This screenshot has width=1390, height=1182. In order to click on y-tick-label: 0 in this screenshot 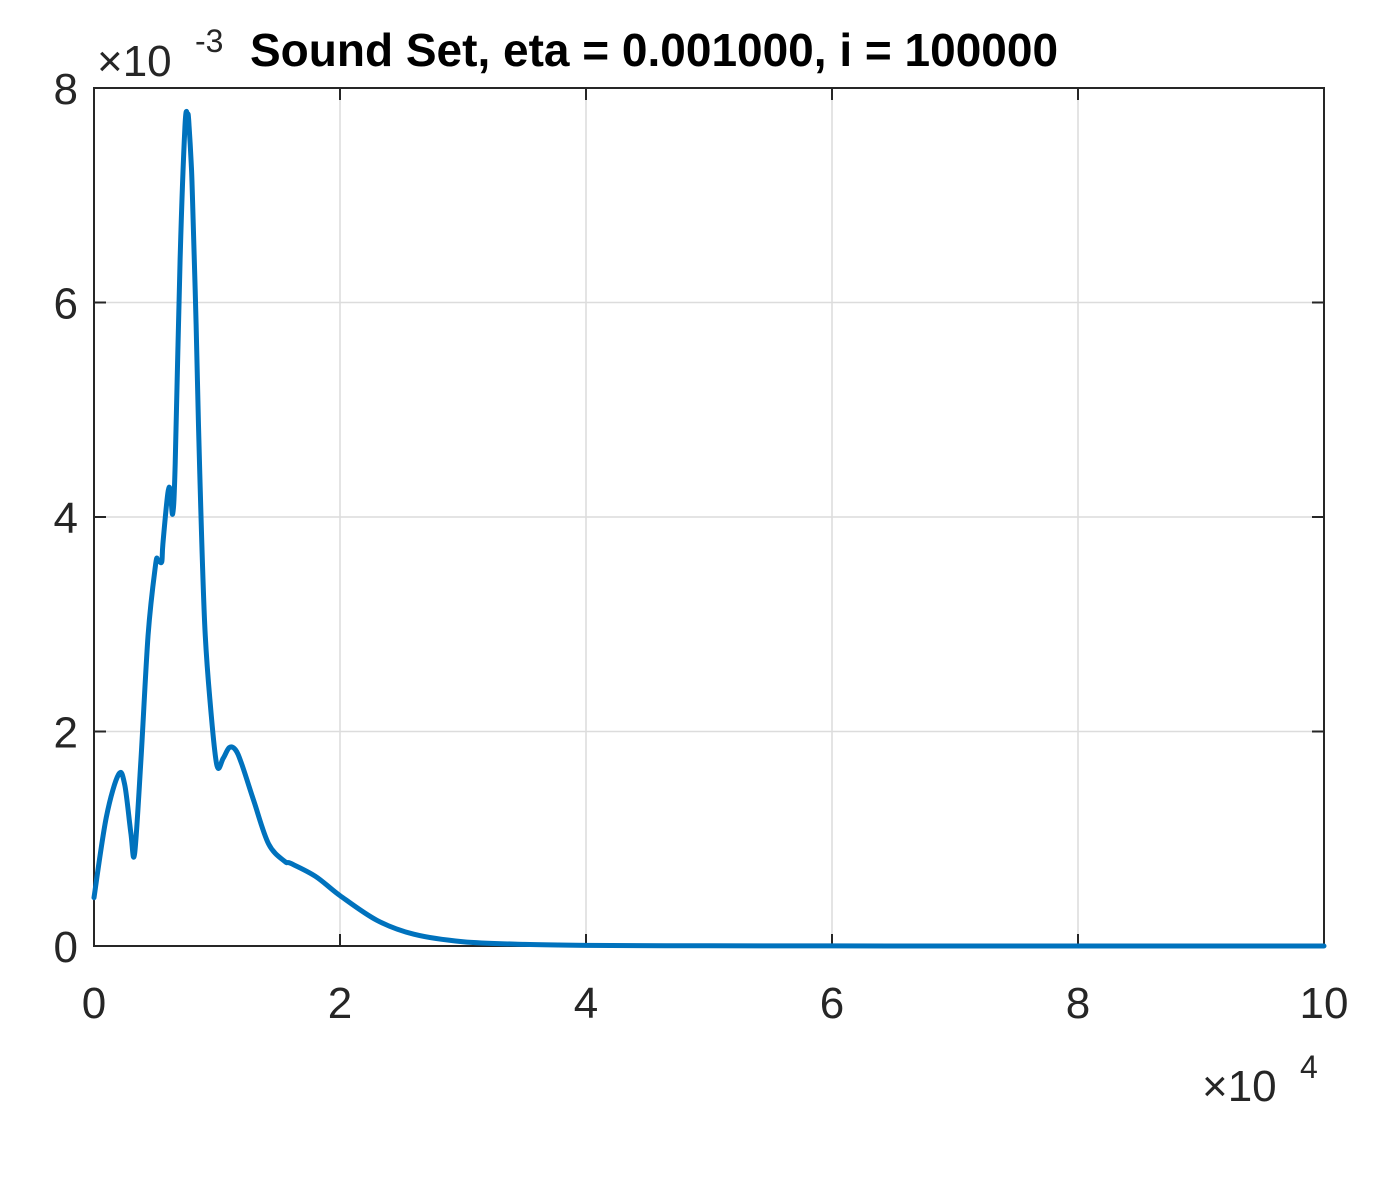, I will do `click(66, 947)`.